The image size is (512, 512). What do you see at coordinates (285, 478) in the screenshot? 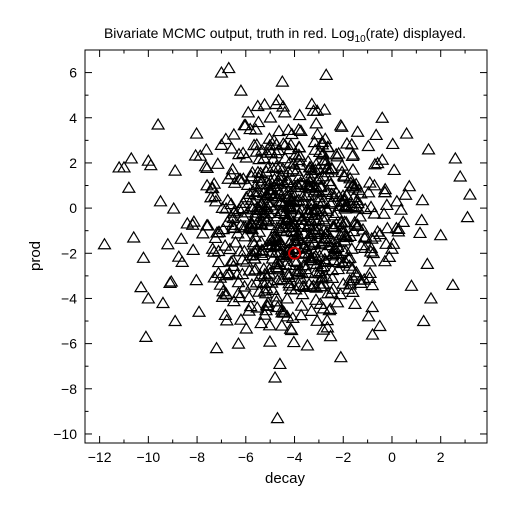
I see `x-axis-label: decay` at bounding box center [285, 478].